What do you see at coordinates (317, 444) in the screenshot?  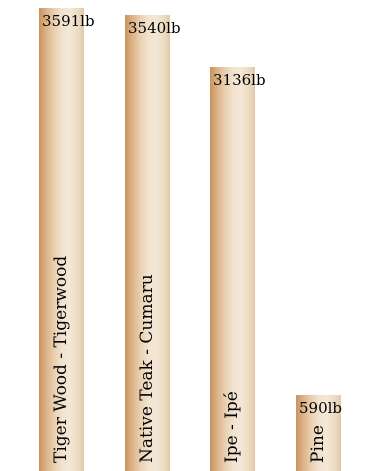 I see `bar-category-label: Pine` at bounding box center [317, 444].